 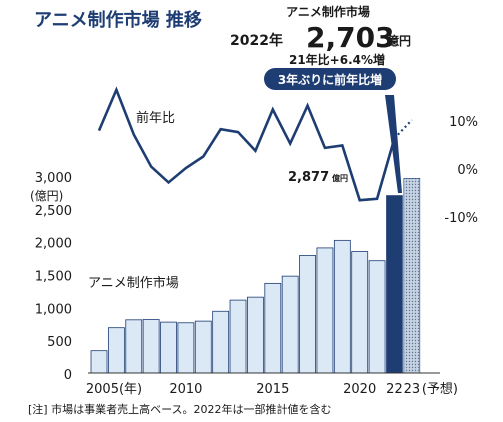 What do you see at coordinates (412, 389) in the screenshot?
I see `x-axis-tick-label: 23` at bounding box center [412, 389].